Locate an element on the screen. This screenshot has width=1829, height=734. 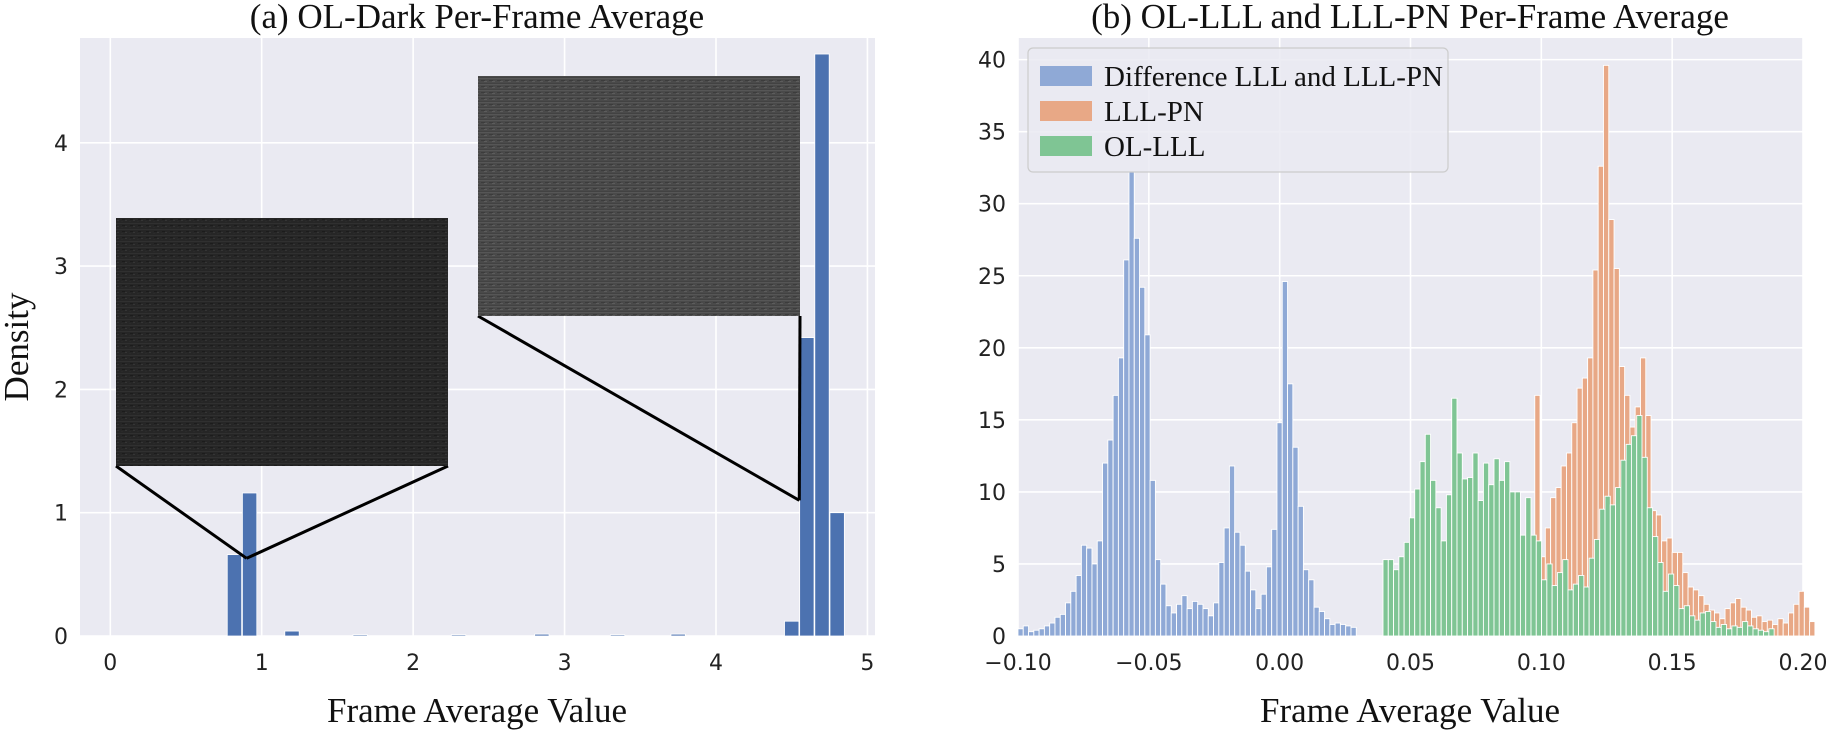
legend-entry: LLL-PN is located at coordinates (1154, 112).